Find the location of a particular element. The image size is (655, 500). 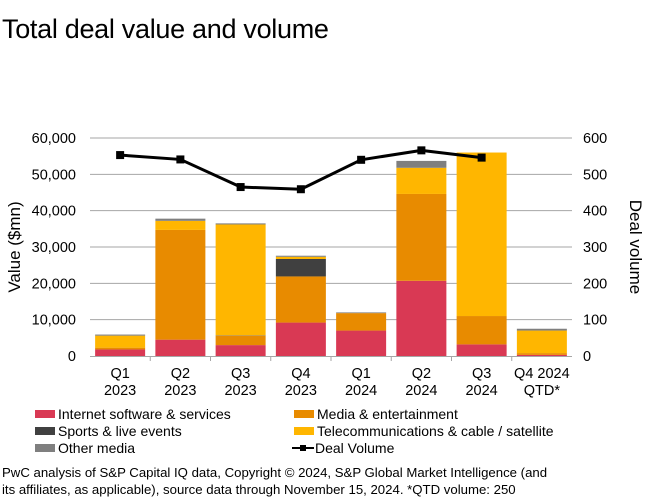

y-tick-label: 0 is located at coordinates (72, 357).